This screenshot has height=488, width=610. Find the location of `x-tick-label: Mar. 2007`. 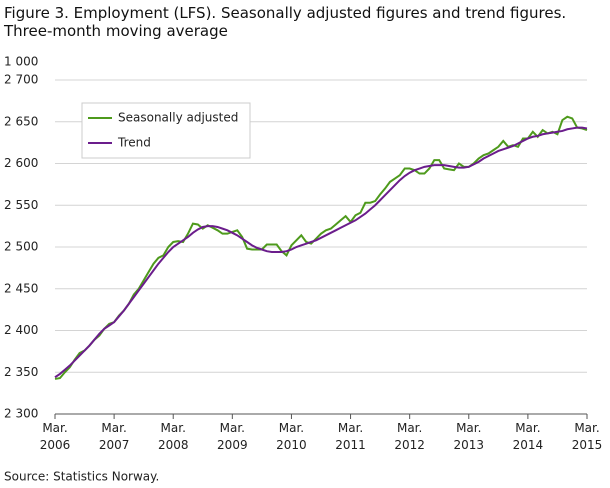

x-tick-label: Mar. 2007 is located at coordinates (114, 436).